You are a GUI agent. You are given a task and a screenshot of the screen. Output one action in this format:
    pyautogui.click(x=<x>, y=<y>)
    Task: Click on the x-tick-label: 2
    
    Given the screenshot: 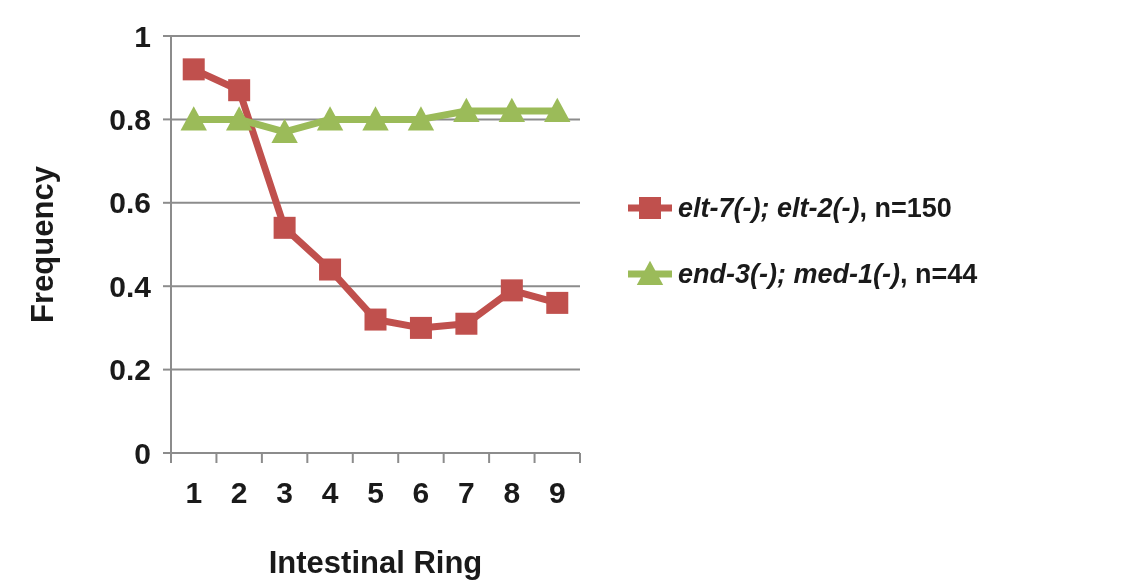 What is the action you would take?
    pyautogui.click(x=239, y=492)
    